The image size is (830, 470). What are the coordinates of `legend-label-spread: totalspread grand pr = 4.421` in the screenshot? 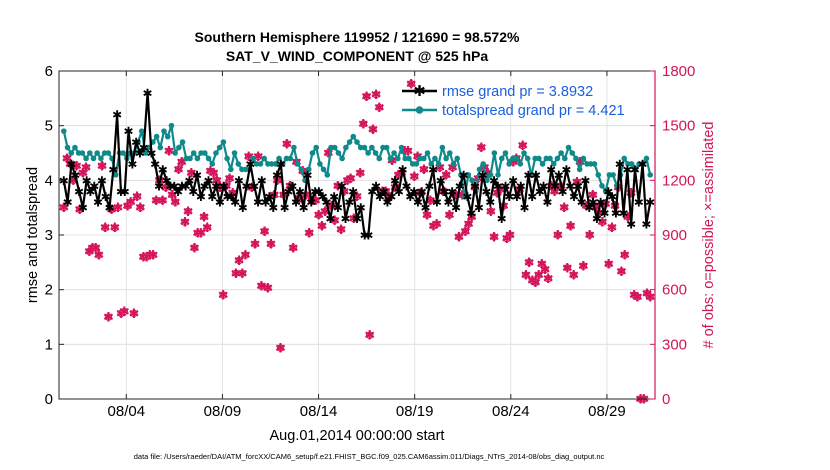 It's located at (533, 111).